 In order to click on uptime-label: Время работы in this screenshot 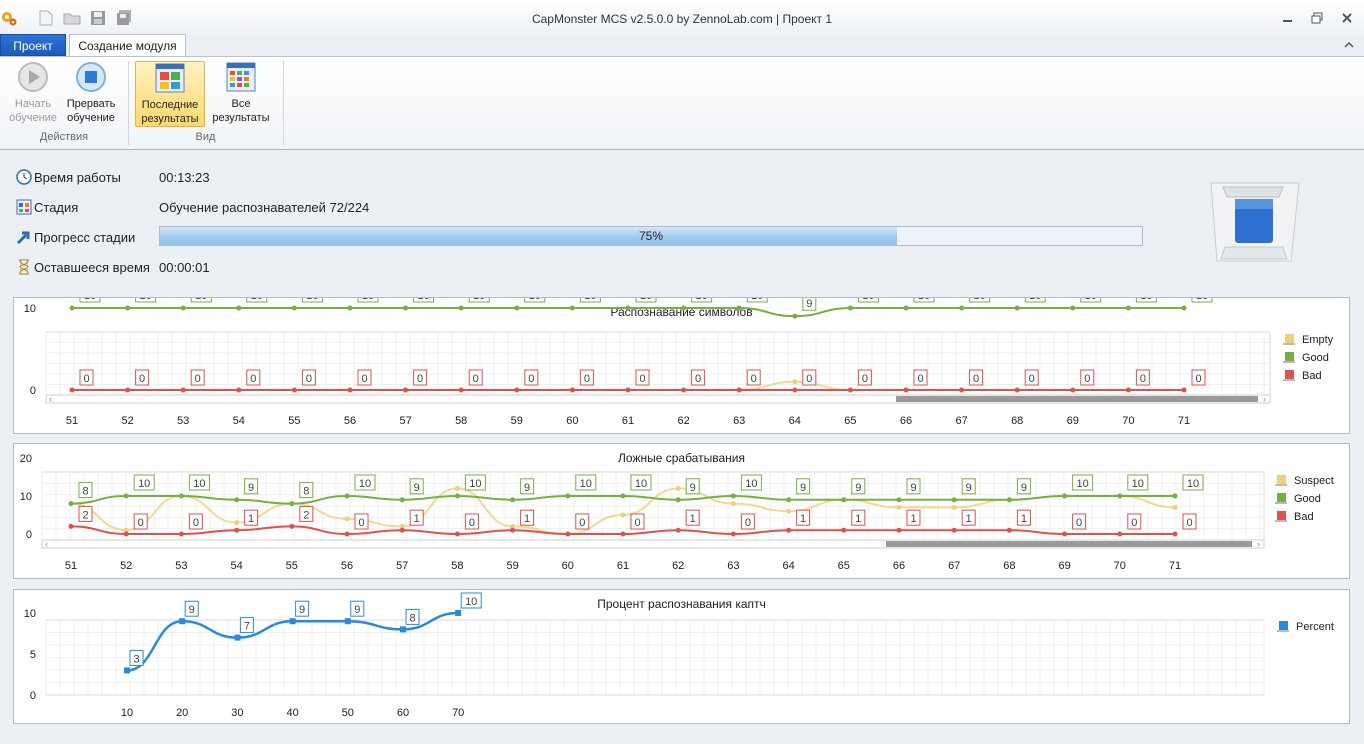, I will do `click(77, 177)`.